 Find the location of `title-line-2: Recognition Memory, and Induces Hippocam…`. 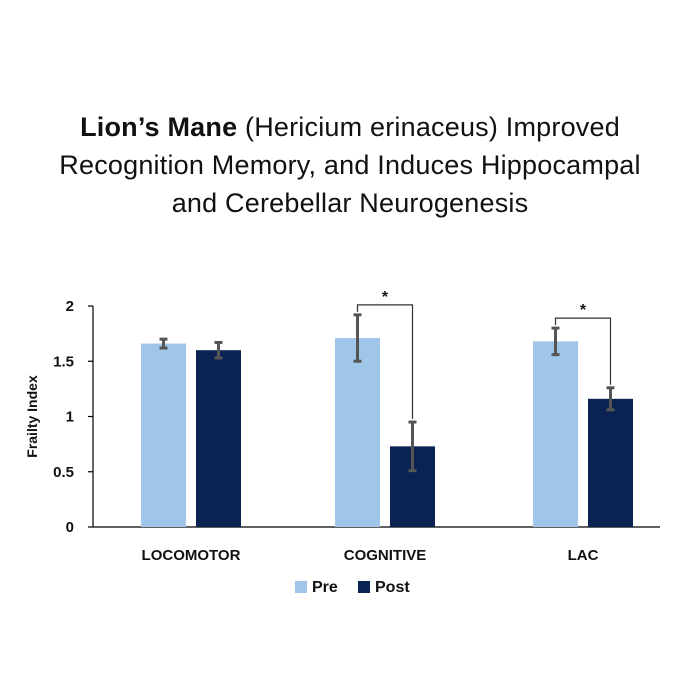

title-line-2: Recognition Memory, and Induces Hippocam… is located at coordinates (350, 165).